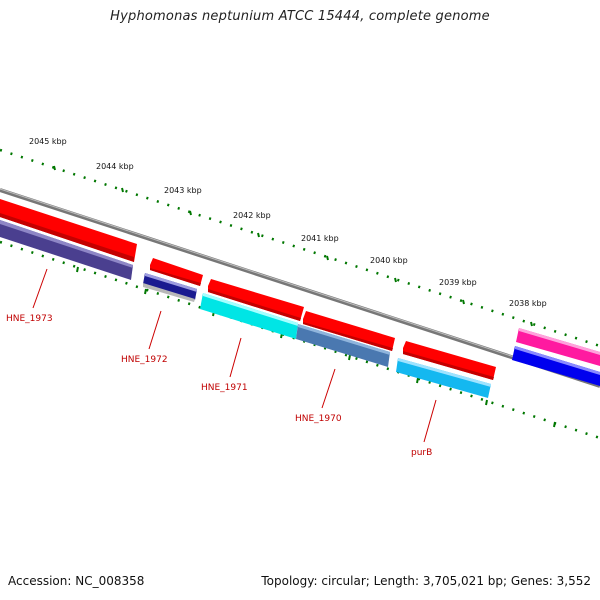 The width and height of the screenshot is (600, 600). I want to click on leader-hne-1973, so click(40, 288).